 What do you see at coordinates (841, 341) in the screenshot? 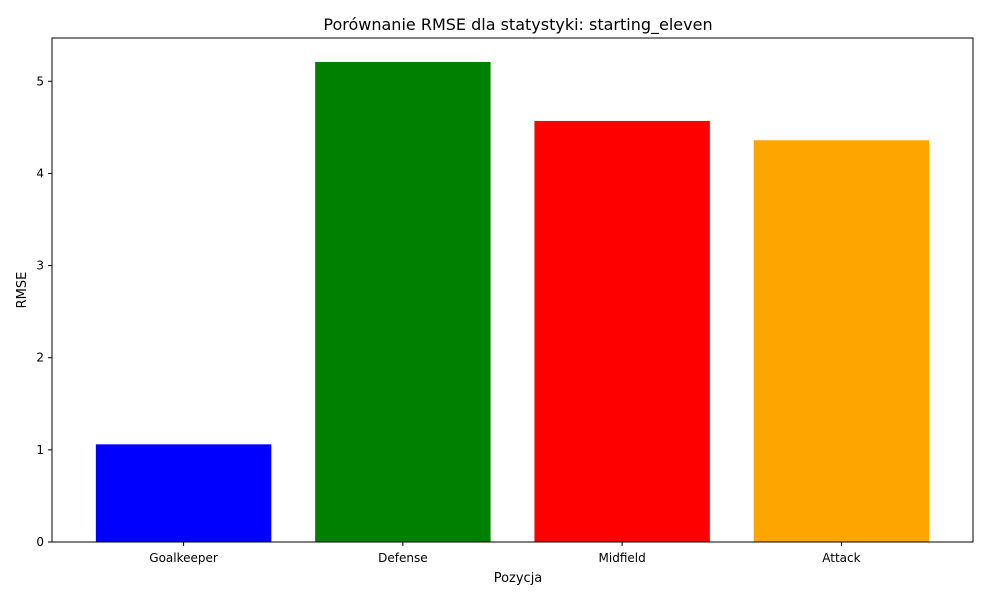
I see `bar-attack` at bounding box center [841, 341].